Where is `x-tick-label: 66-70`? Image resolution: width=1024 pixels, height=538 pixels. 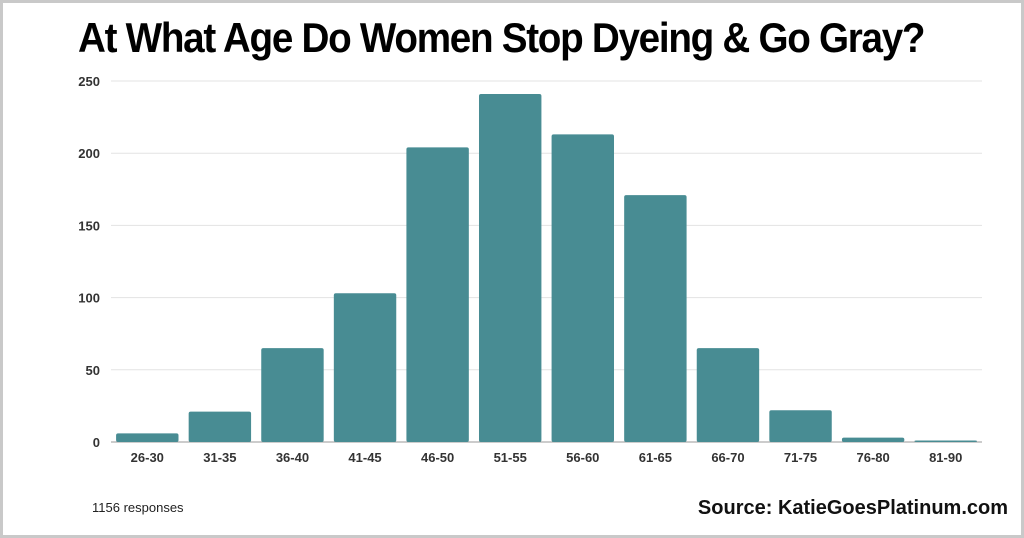 x-tick-label: 66-70 is located at coordinates (727, 457).